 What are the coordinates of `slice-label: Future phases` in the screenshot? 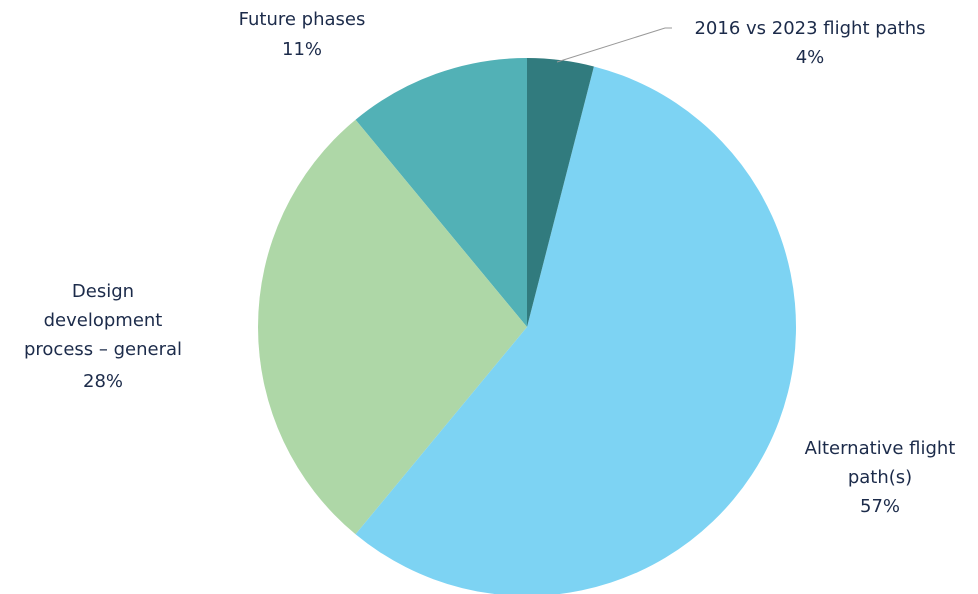 It's located at (302, 19).